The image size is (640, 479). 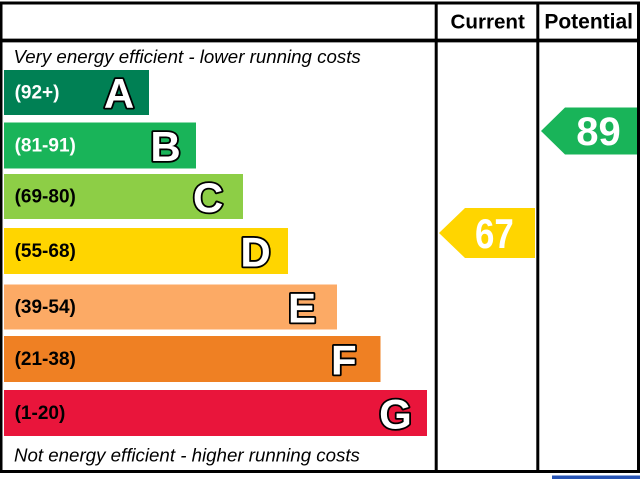 What do you see at coordinates (165, 146) in the screenshot?
I see `svg-text: B` at bounding box center [165, 146].